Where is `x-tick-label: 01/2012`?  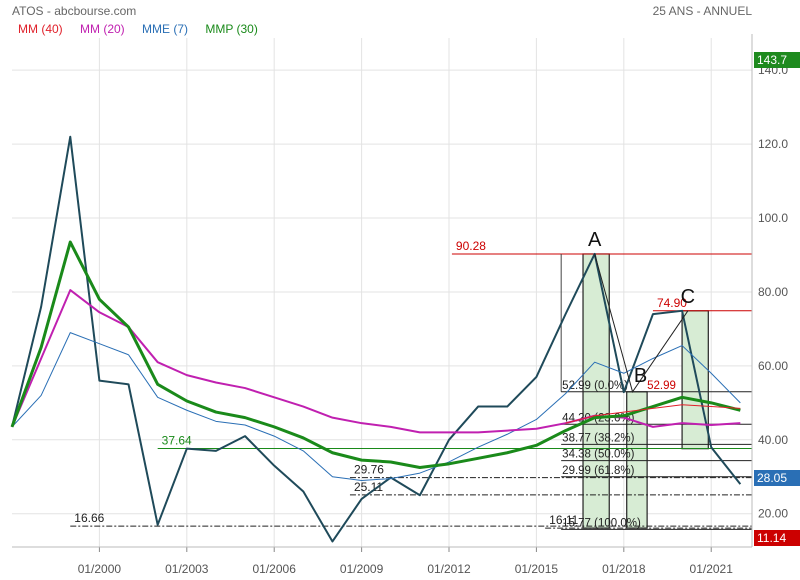
x-tick-label: 01/2012 is located at coordinates (449, 569).